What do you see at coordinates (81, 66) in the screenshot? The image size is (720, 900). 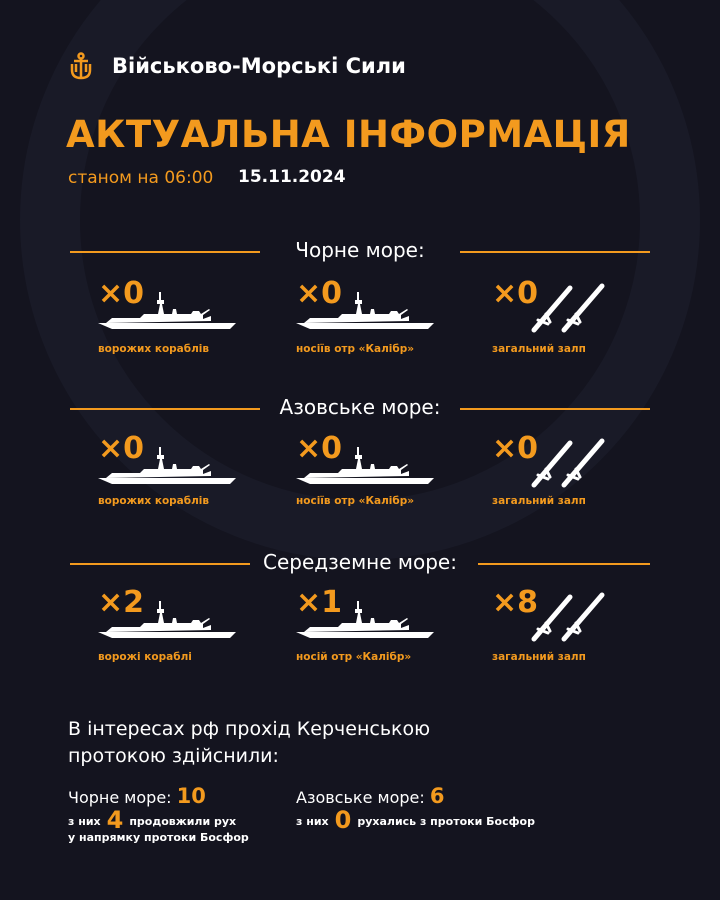 I see `navy-trident-anchor-icon` at bounding box center [81, 66].